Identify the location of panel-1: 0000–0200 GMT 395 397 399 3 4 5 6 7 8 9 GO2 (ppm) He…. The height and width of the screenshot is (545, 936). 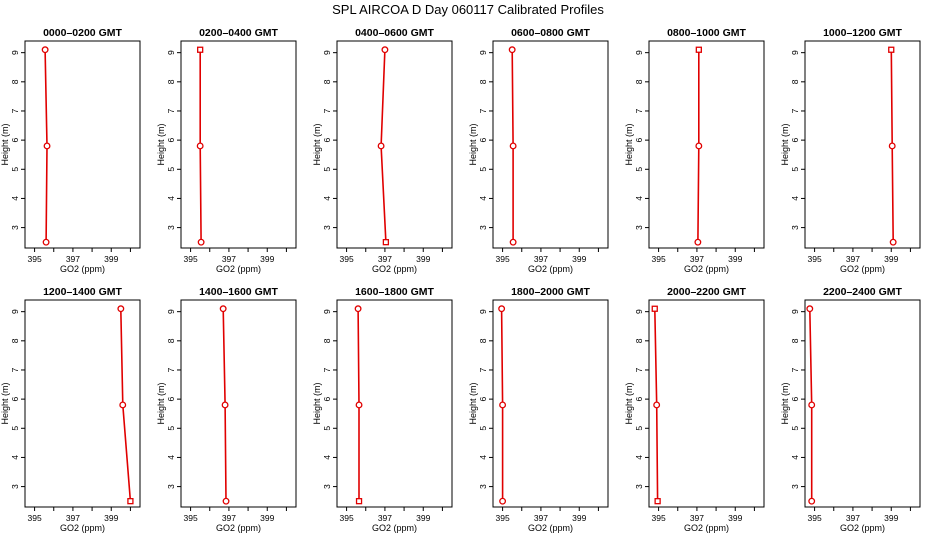
(70, 150).